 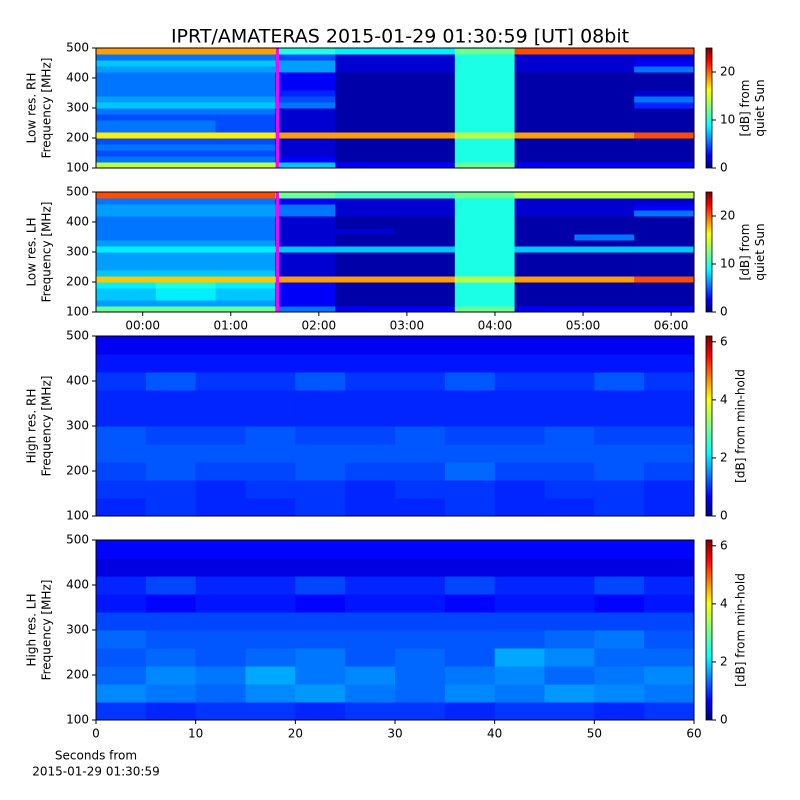 I want to click on colorbar-tick-label: 6, so click(x=724, y=341).